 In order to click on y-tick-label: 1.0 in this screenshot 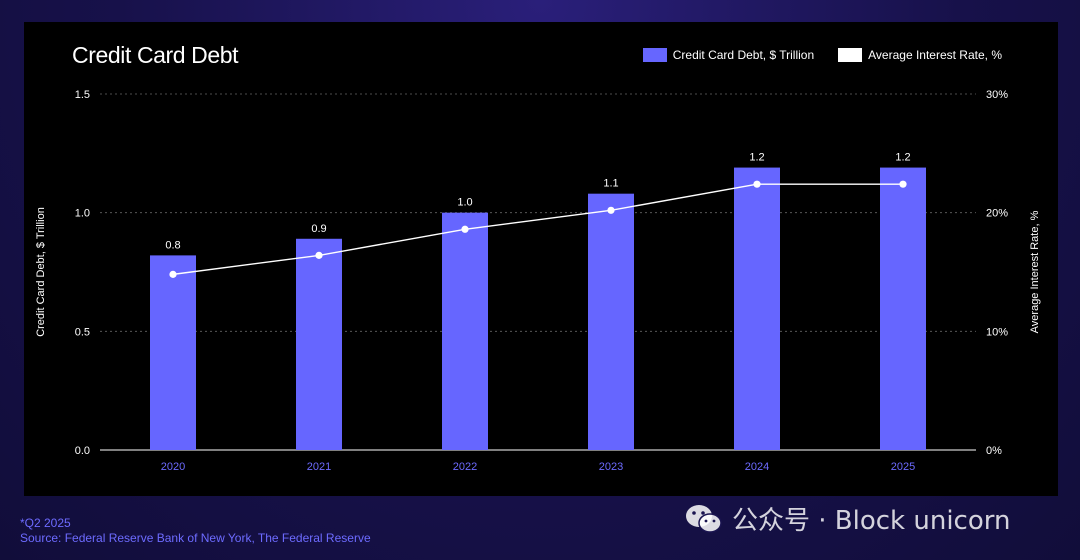, I will do `click(82, 214)`.